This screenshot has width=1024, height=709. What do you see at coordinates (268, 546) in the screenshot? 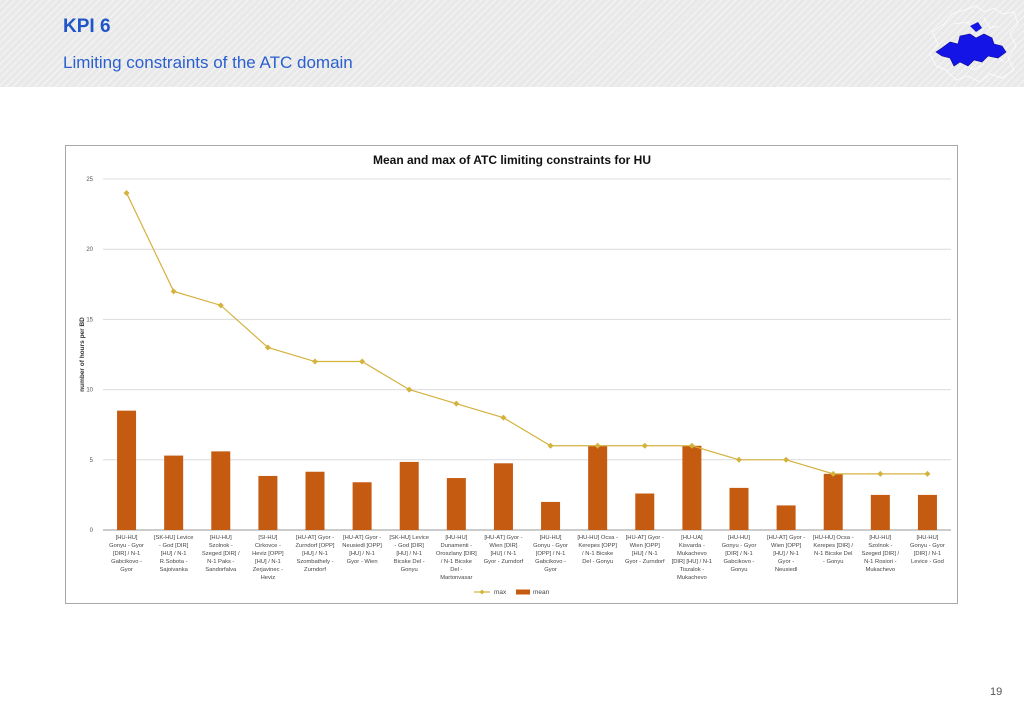
I see `x-tick-label: Cirkovce -` at bounding box center [268, 546].